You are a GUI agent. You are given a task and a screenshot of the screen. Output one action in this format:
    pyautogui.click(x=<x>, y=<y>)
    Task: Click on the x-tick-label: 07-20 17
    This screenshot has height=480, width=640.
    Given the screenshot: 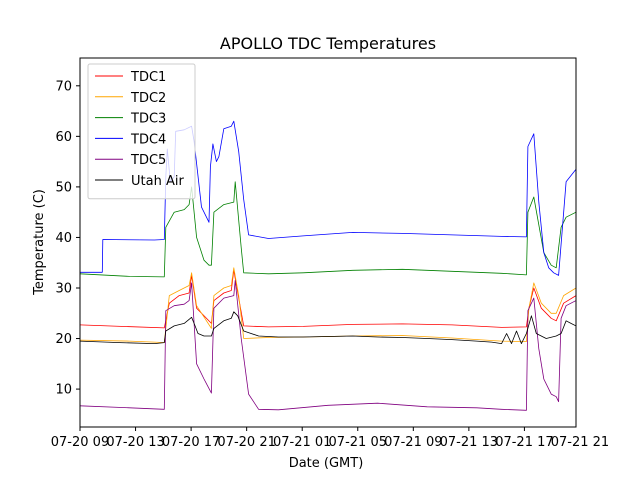 What is the action you would take?
    pyautogui.click(x=191, y=442)
    